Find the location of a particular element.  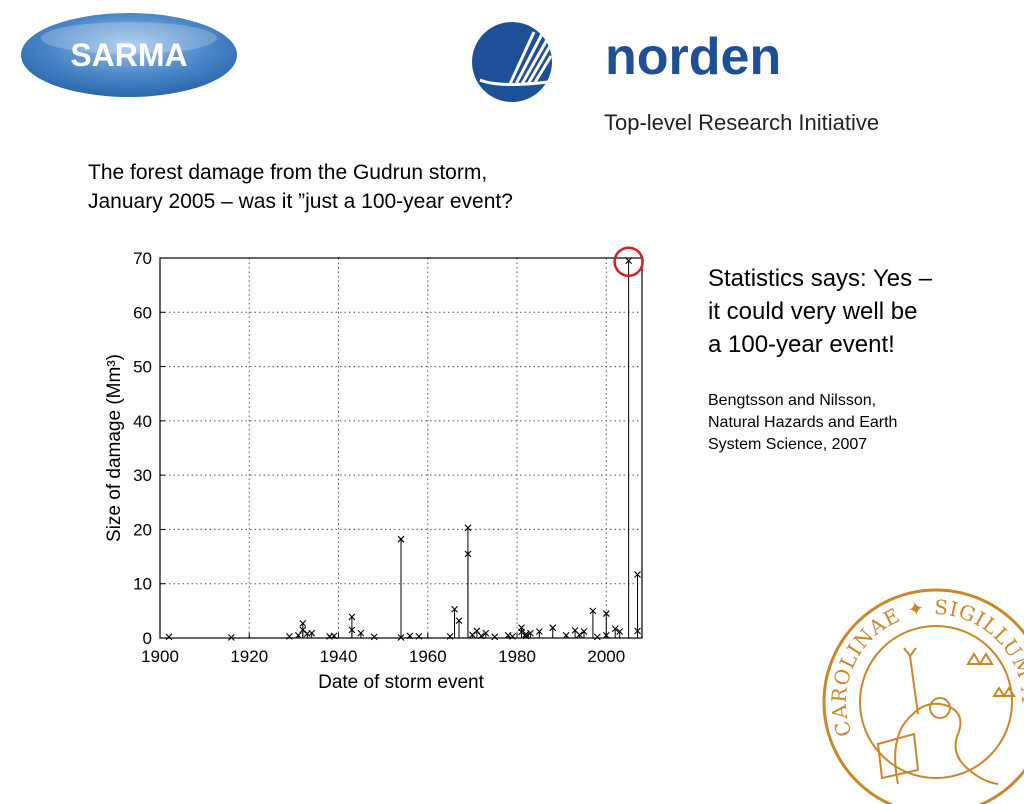

norden-logo-text: norden is located at coordinates (693, 57).